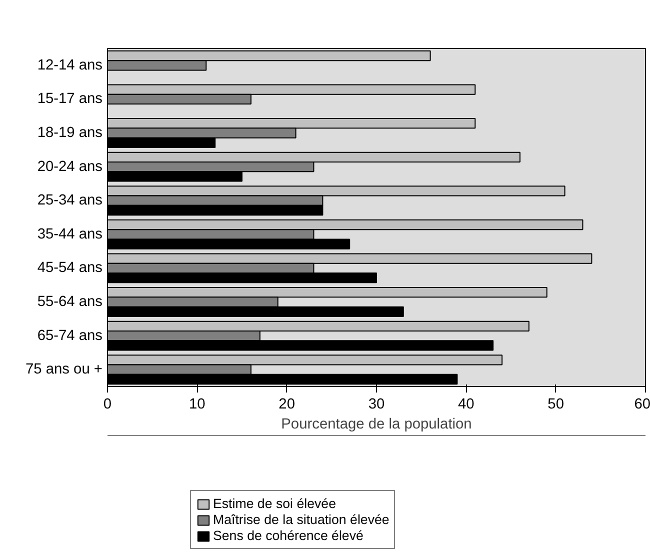 The height and width of the screenshot is (555, 650). I want to click on y-tick-label: 18-19 ans, so click(69, 133).